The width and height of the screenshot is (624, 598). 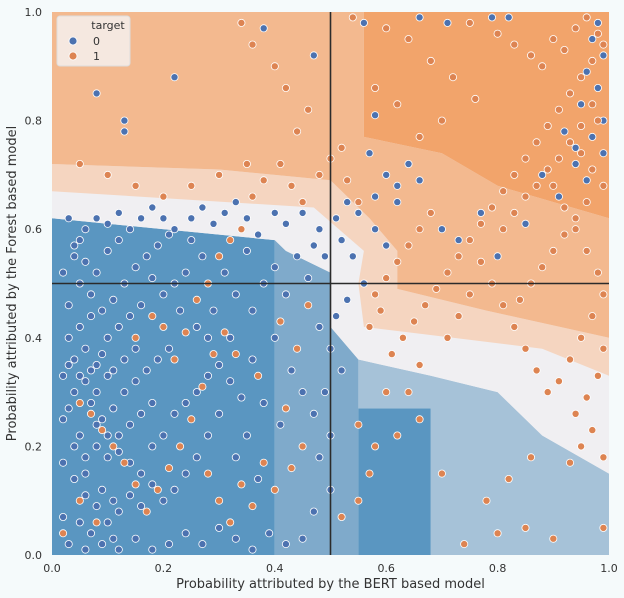 What do you see at coordinates (96, 56) in the screenshot?
I see `legend-label-1: 1` at bounding box center [96, 56].